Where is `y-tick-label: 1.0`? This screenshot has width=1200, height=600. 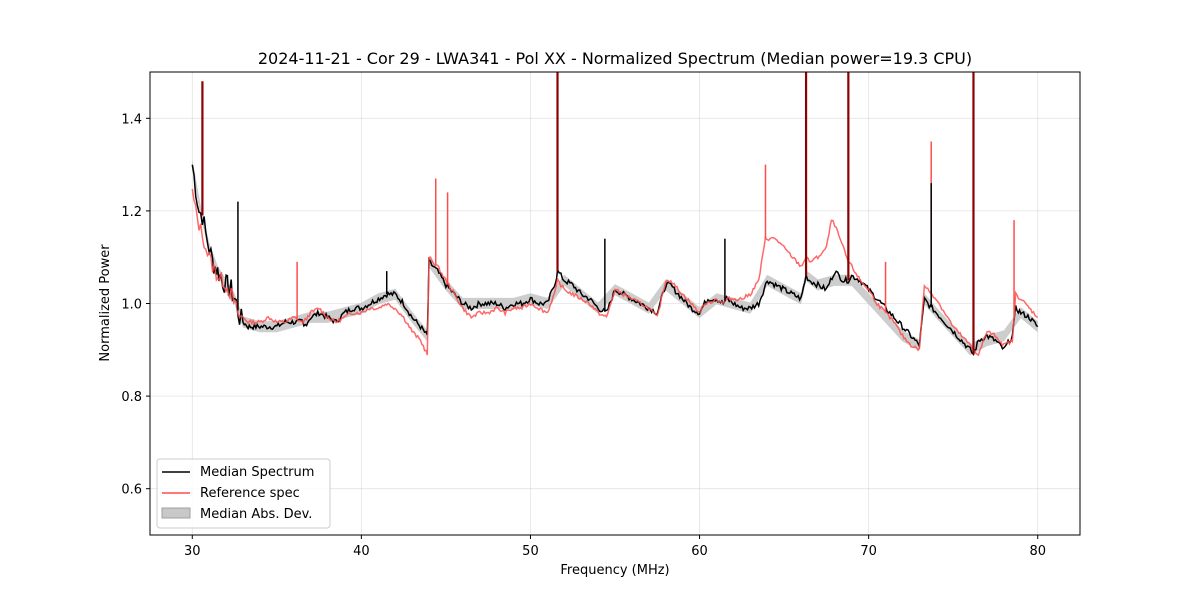 y-tick-label: 1.0 is located at coordinates (131, 305).